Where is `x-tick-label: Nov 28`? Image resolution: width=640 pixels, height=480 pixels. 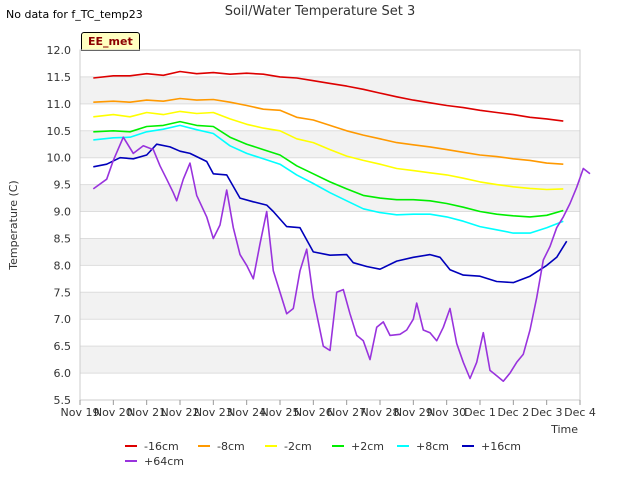 x-tick-label: Nov 28 is located at coordinates (380, 412).